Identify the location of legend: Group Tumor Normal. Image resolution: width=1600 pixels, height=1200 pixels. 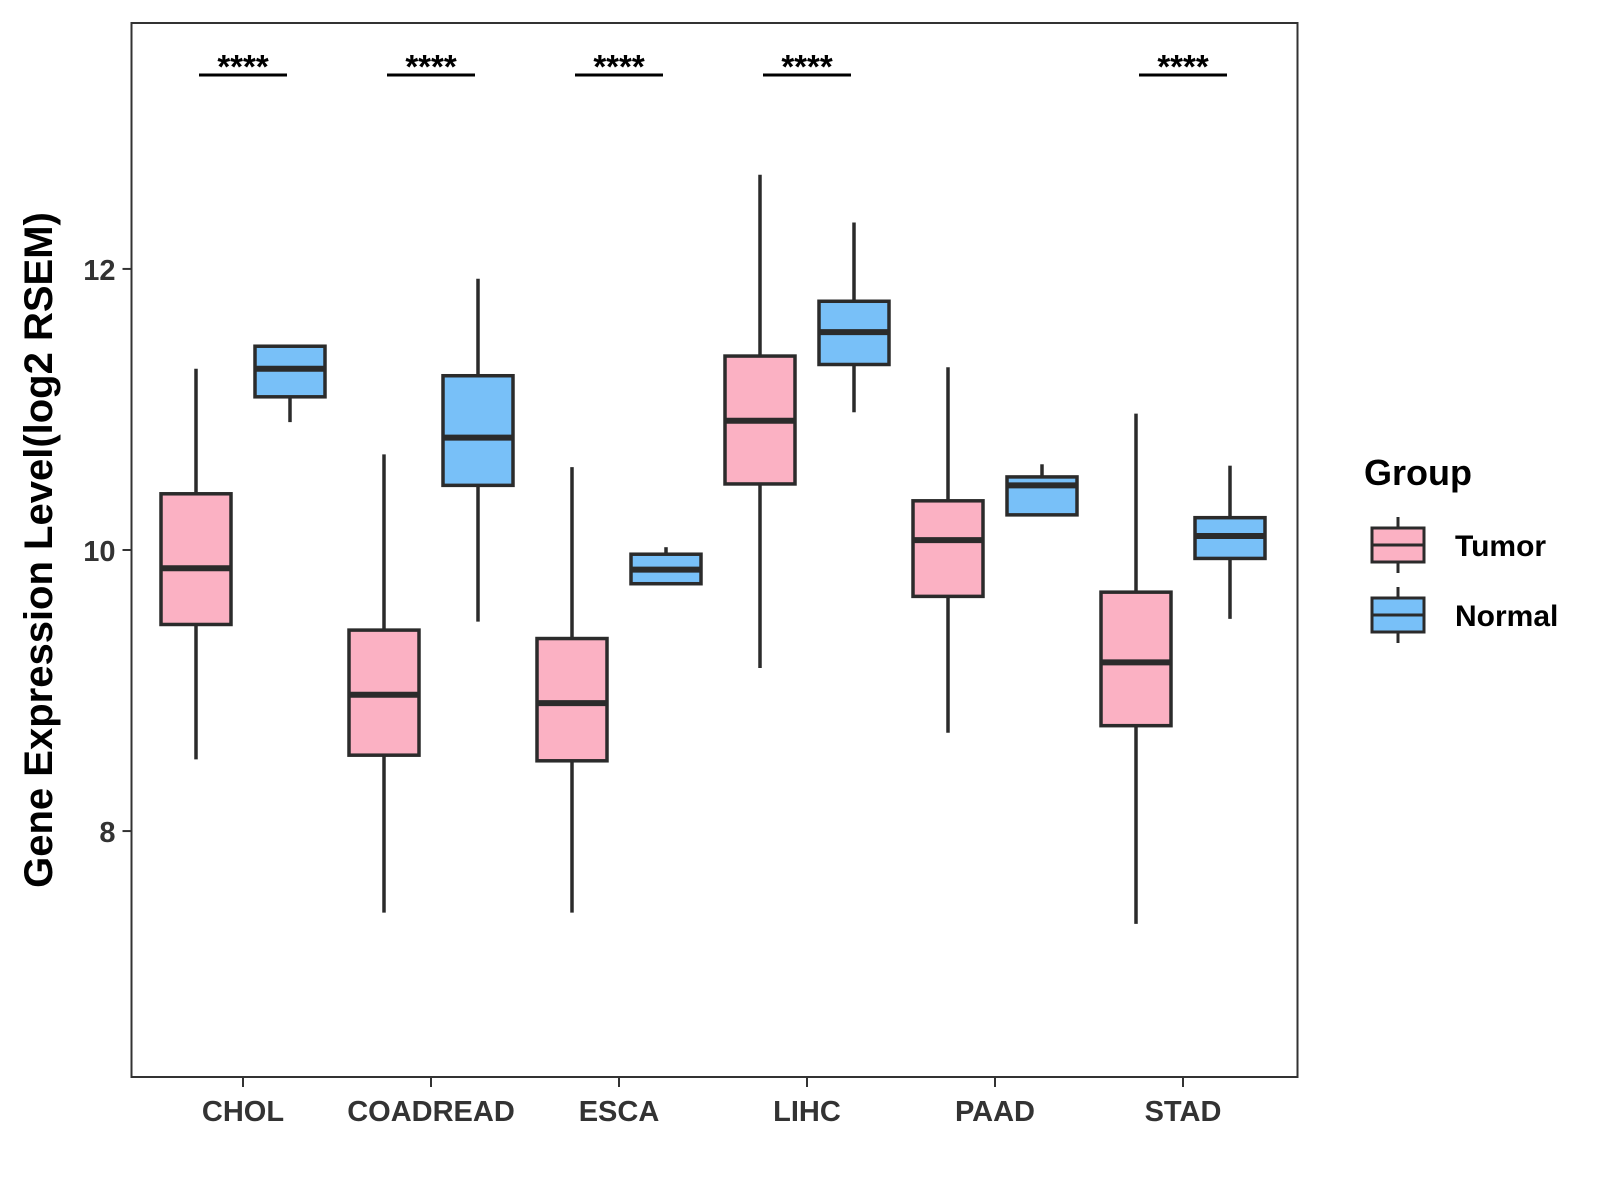
(1461, 547).